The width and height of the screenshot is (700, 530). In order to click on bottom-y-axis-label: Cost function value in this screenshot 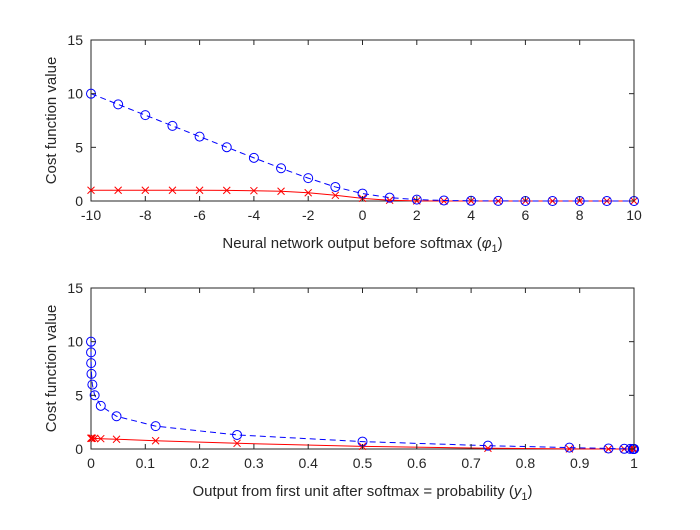, I will do `click(51, 369)`.